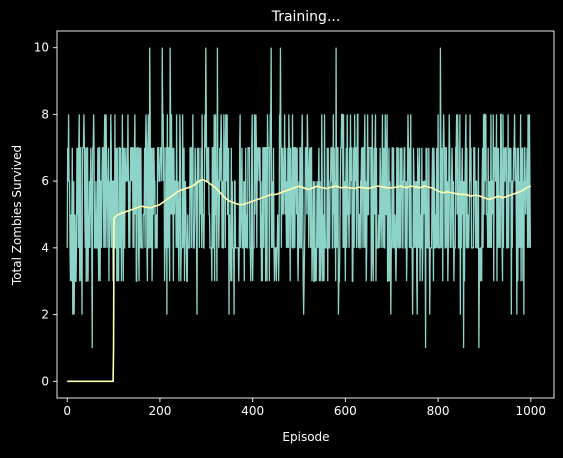 This screenshot has width=563, height=458. I want to click on y-tick-label: 0, so click(45, 381).